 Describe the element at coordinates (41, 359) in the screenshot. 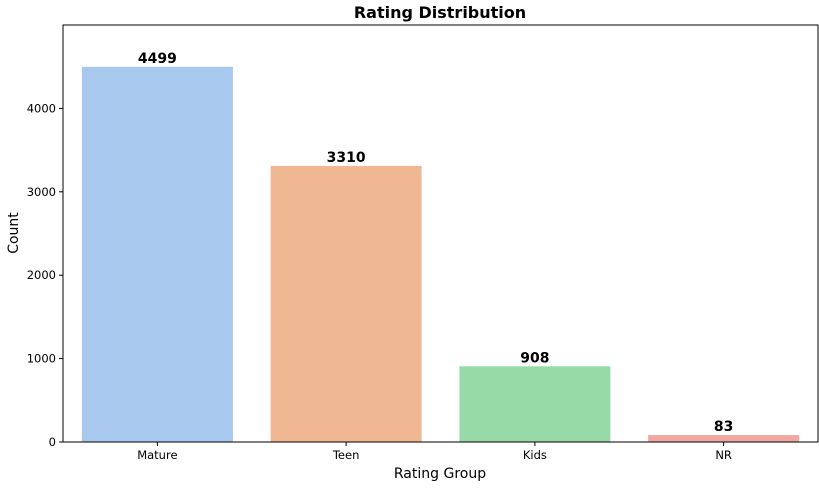

I see `y-tick-label: 1000` at that location.